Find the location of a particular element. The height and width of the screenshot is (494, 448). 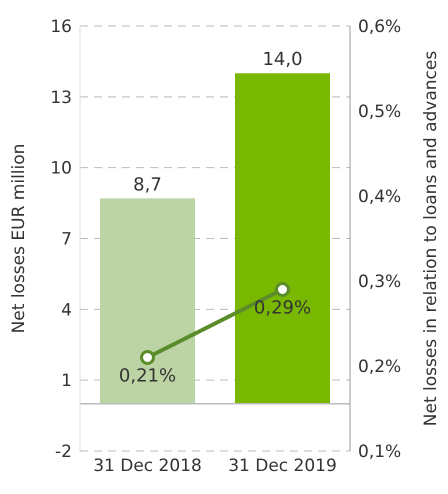

x-tick-label: 31 Dec 2019 is located at coordinates (282, 466).